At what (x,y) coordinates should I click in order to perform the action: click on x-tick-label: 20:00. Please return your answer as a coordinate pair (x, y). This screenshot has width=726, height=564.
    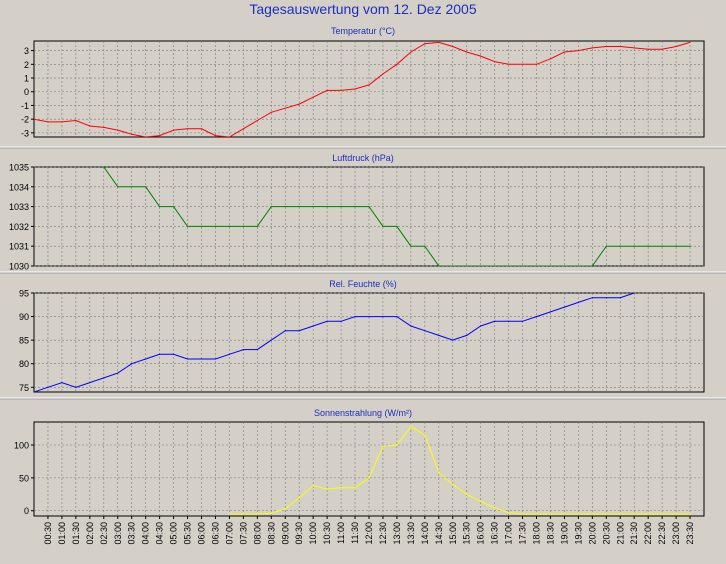
    Looking at the image, I should click on (592, 533).